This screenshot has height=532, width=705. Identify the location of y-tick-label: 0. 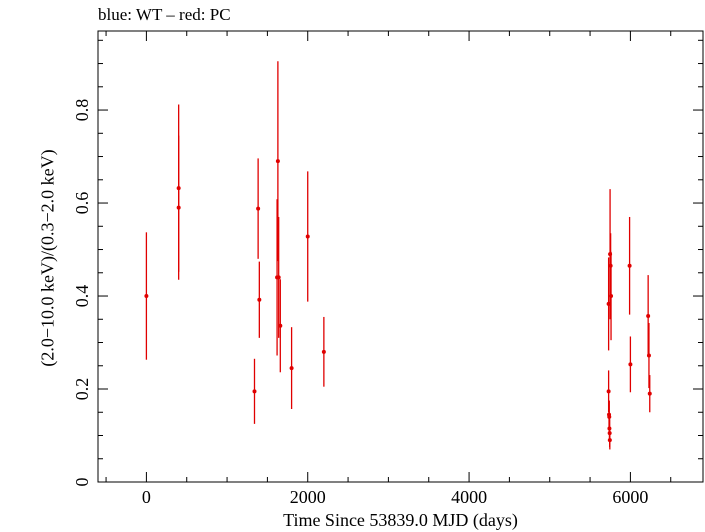
(82, 482).